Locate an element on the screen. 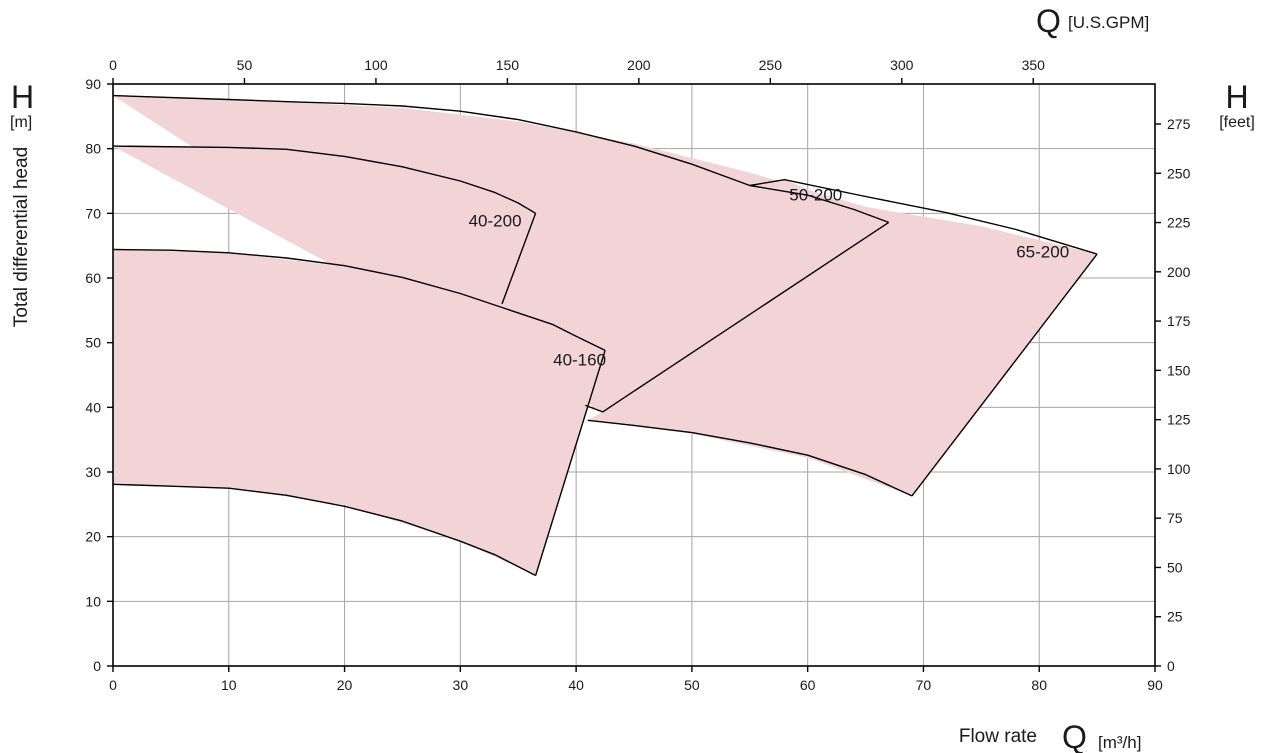 This screenshot has width=1275, height=753. x-tick-label: 30 is located at coordinates (461, 685).